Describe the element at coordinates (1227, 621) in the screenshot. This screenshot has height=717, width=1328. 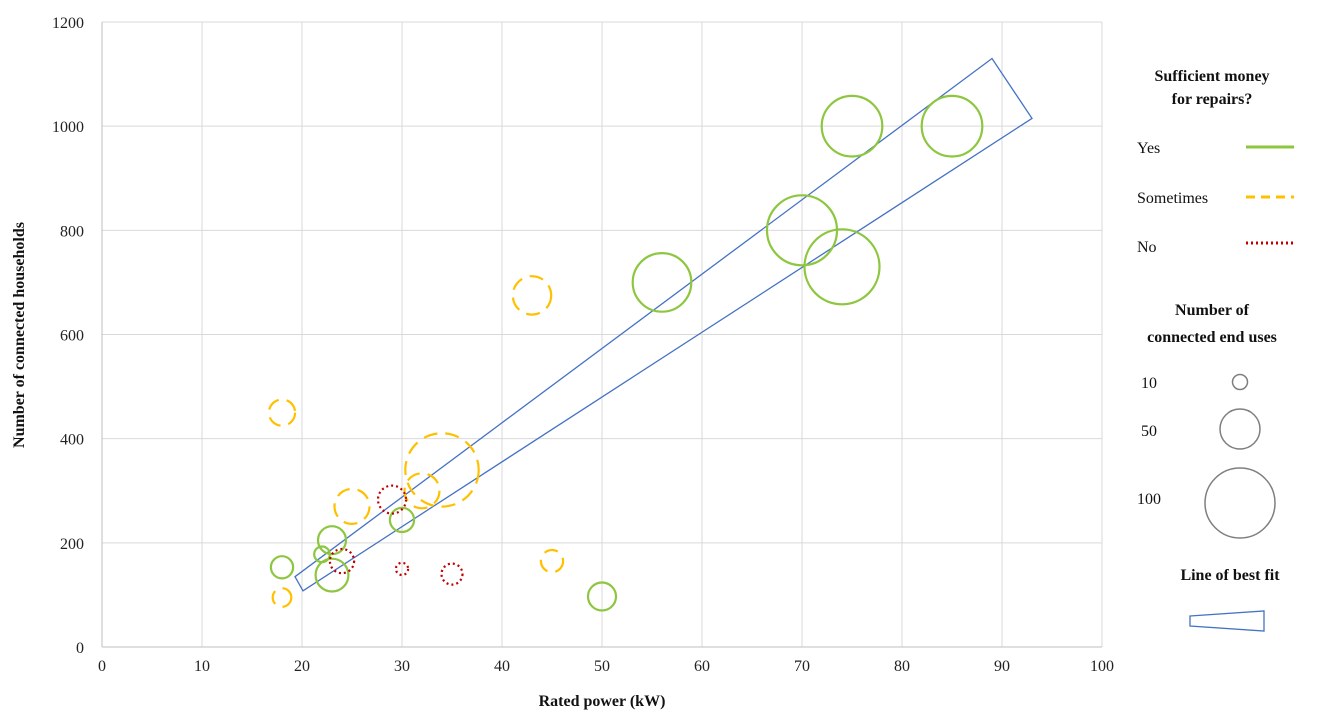
I see `legend-fit-swatch` at that location.